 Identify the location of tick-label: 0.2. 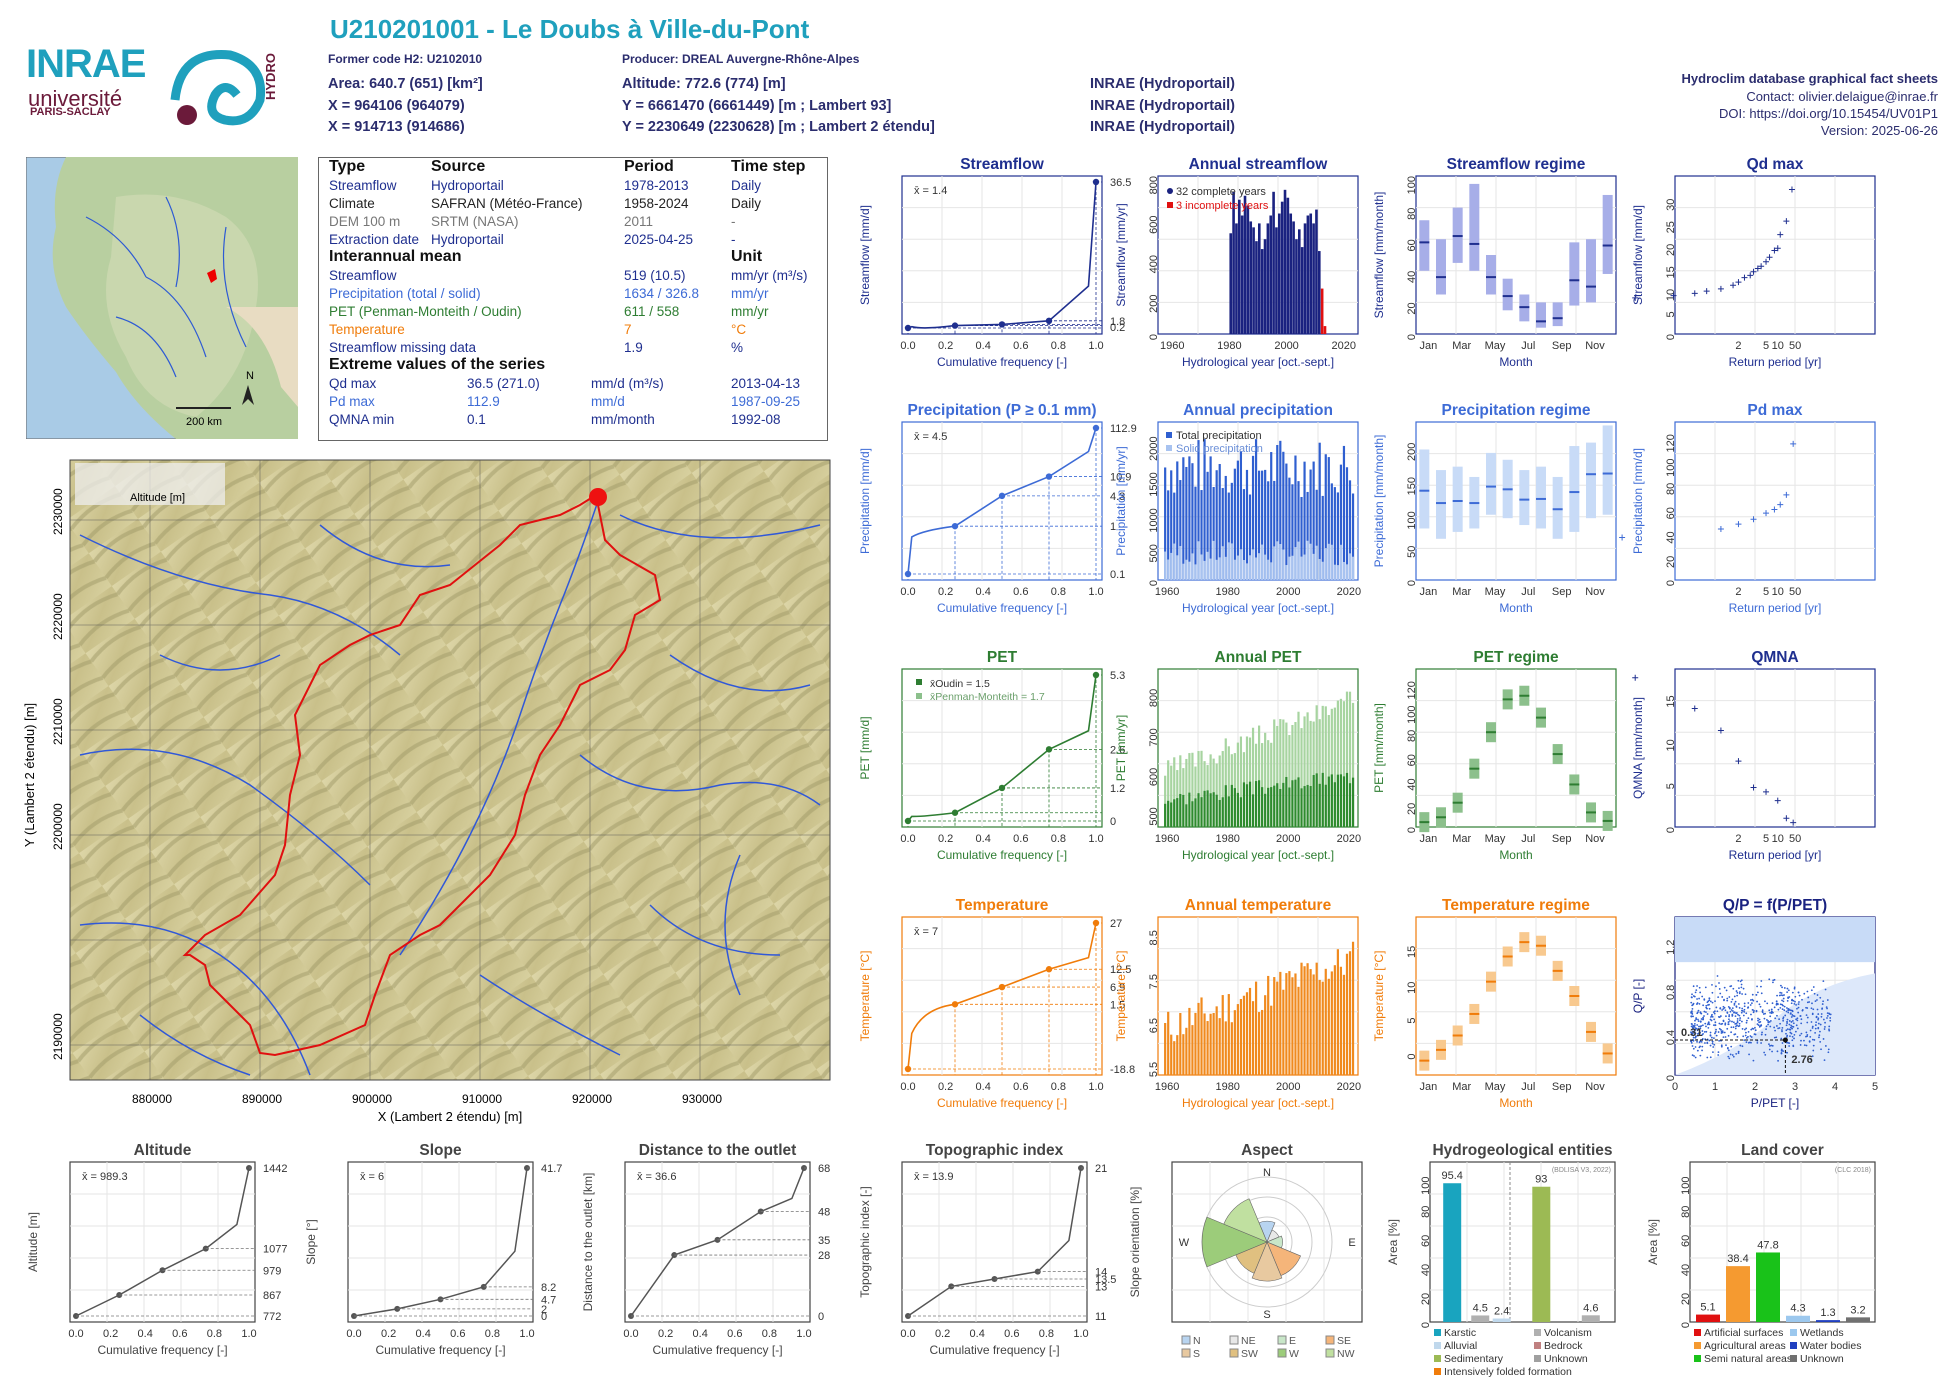
(665, 1334).